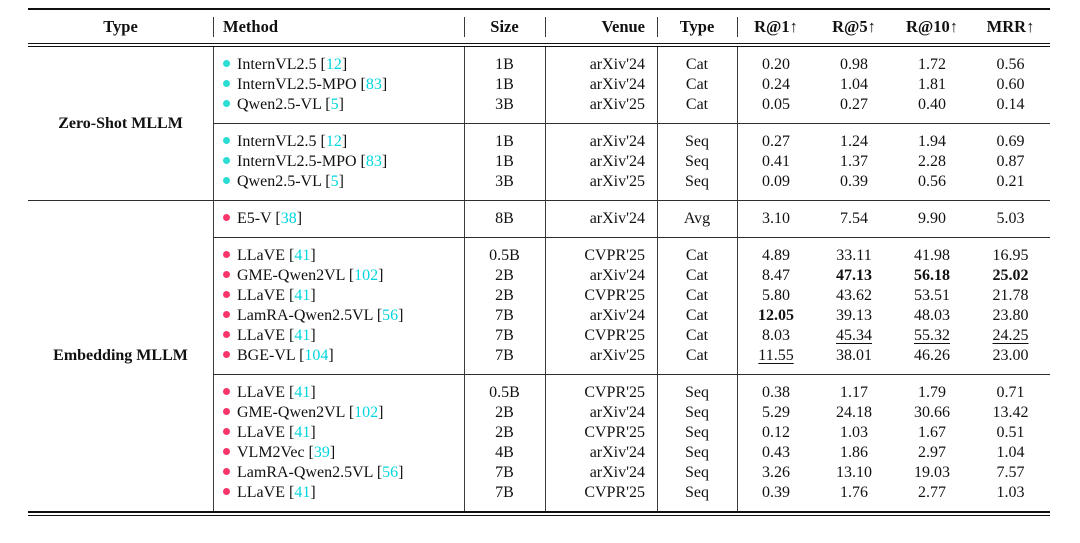 This screenshot has height=543, width=1080. What do you see at coordinates (291, 275) in the screenshot?
I see `method-name: GME-Qwen2VL` at bounding box center [291, 275].